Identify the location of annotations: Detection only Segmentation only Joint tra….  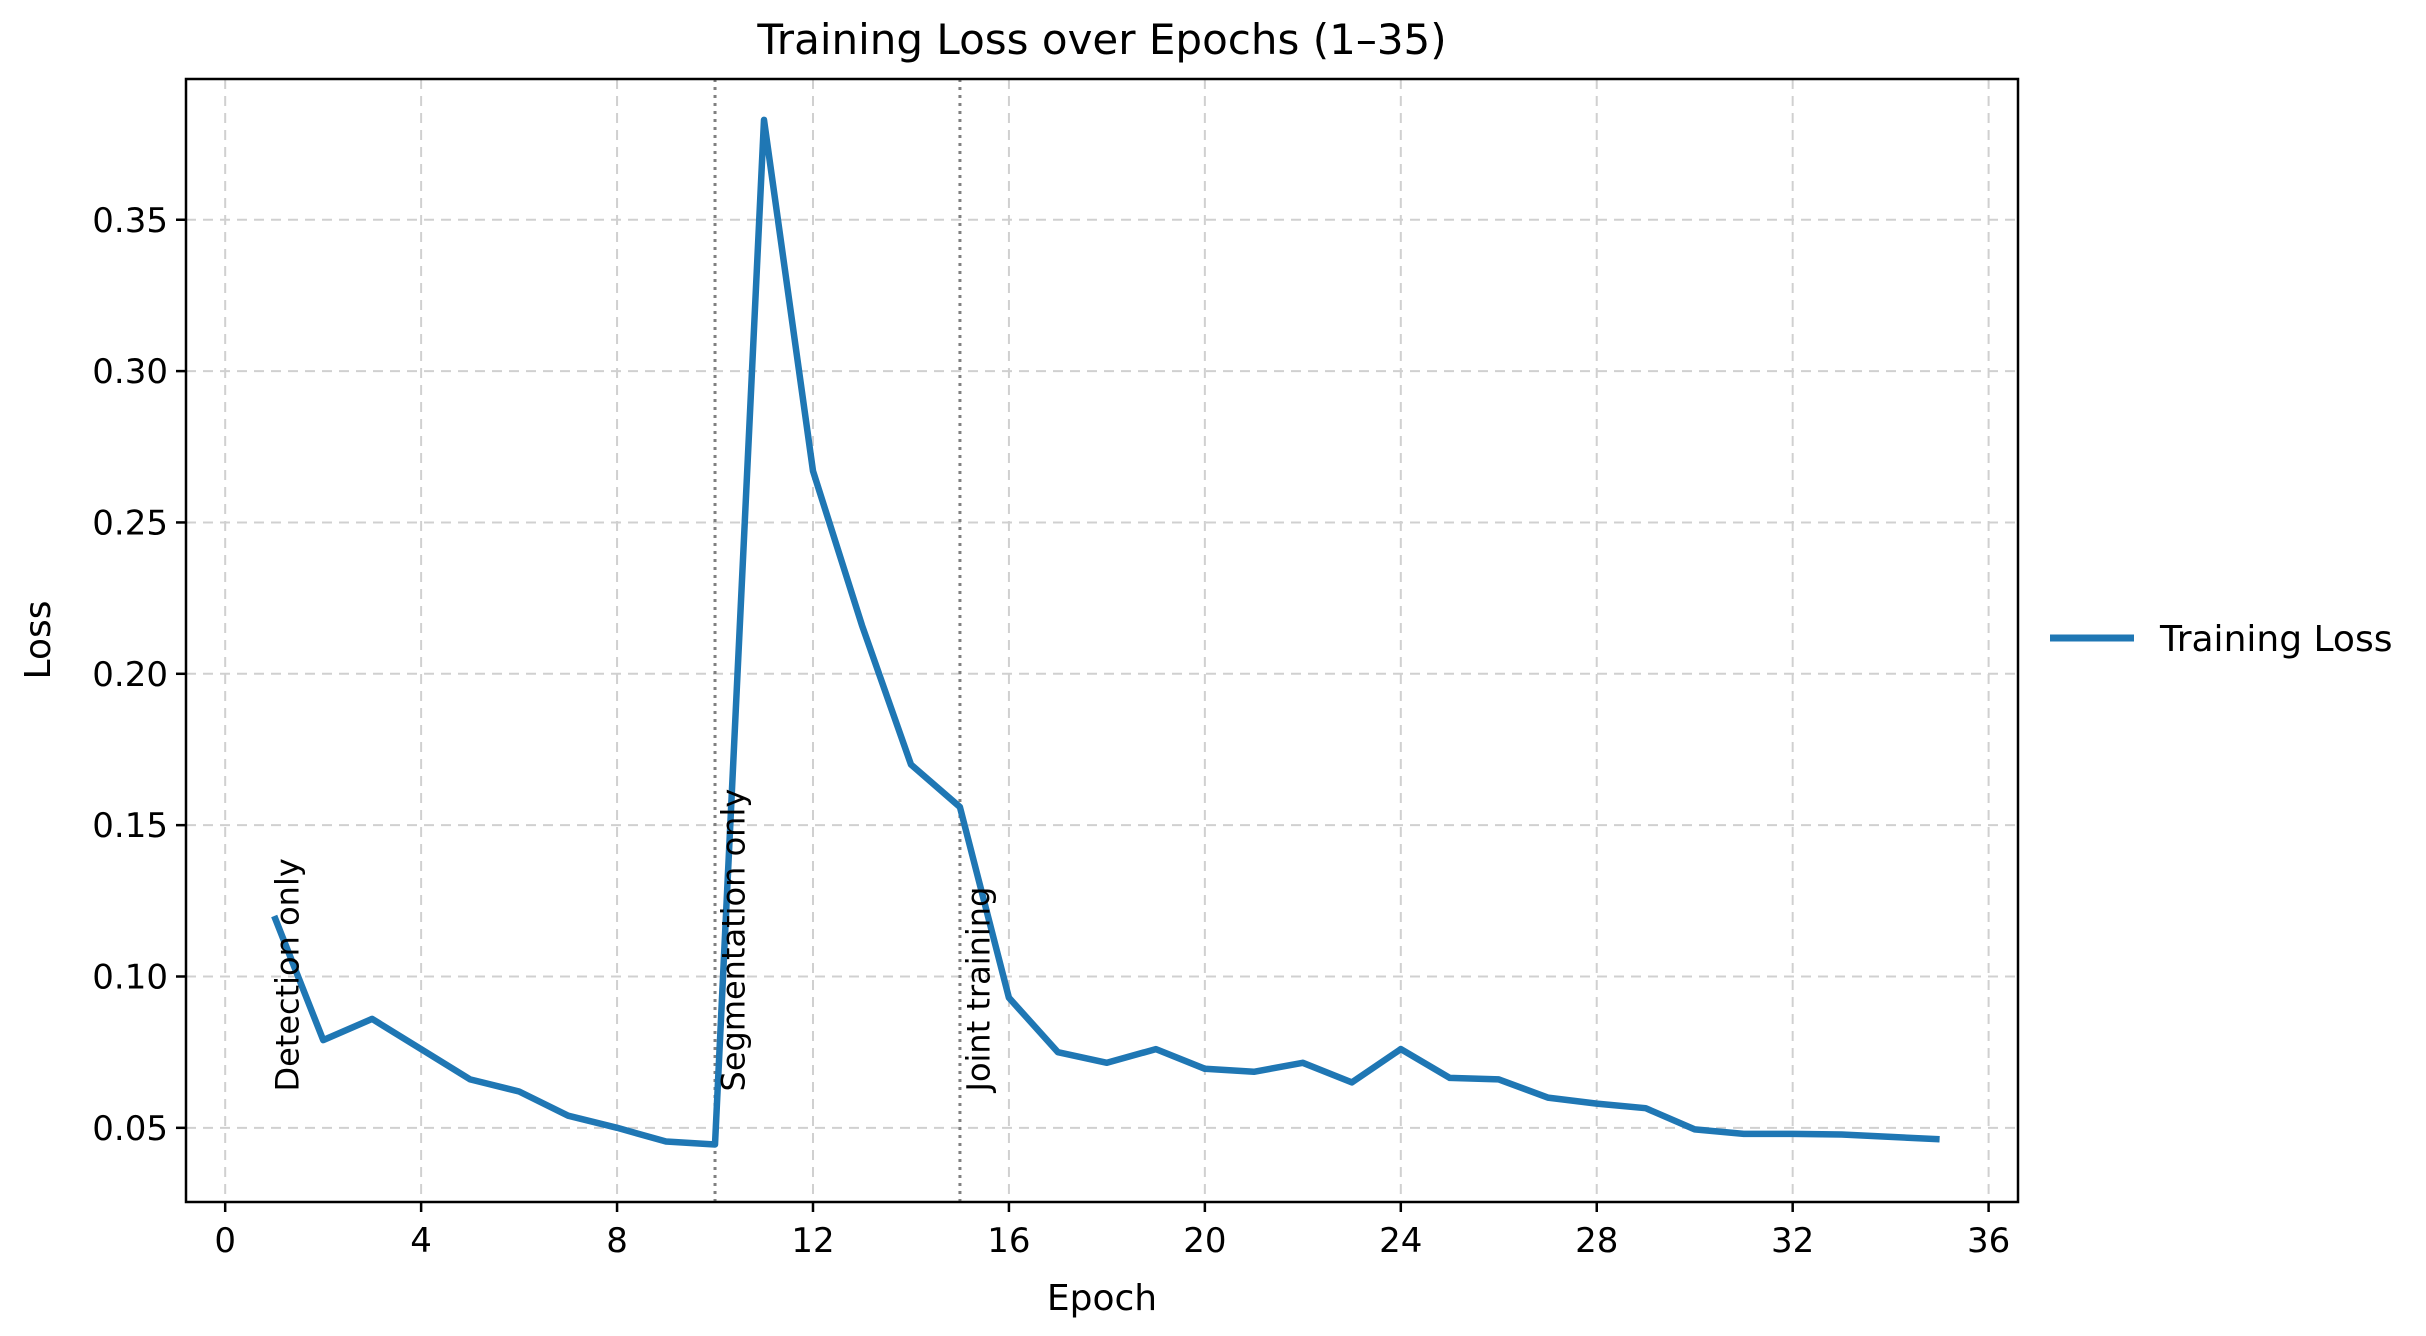
(633, 941).